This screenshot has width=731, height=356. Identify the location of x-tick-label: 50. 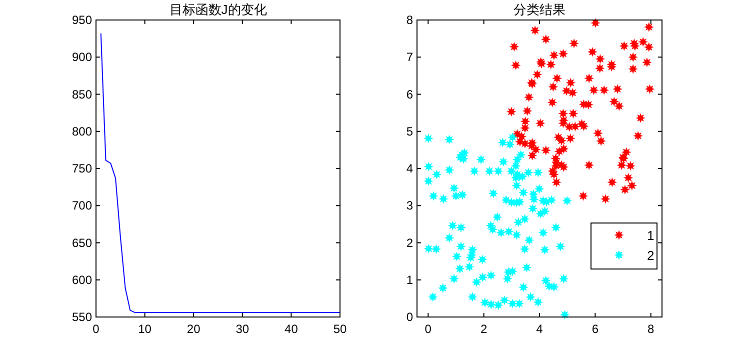
(340, 329).